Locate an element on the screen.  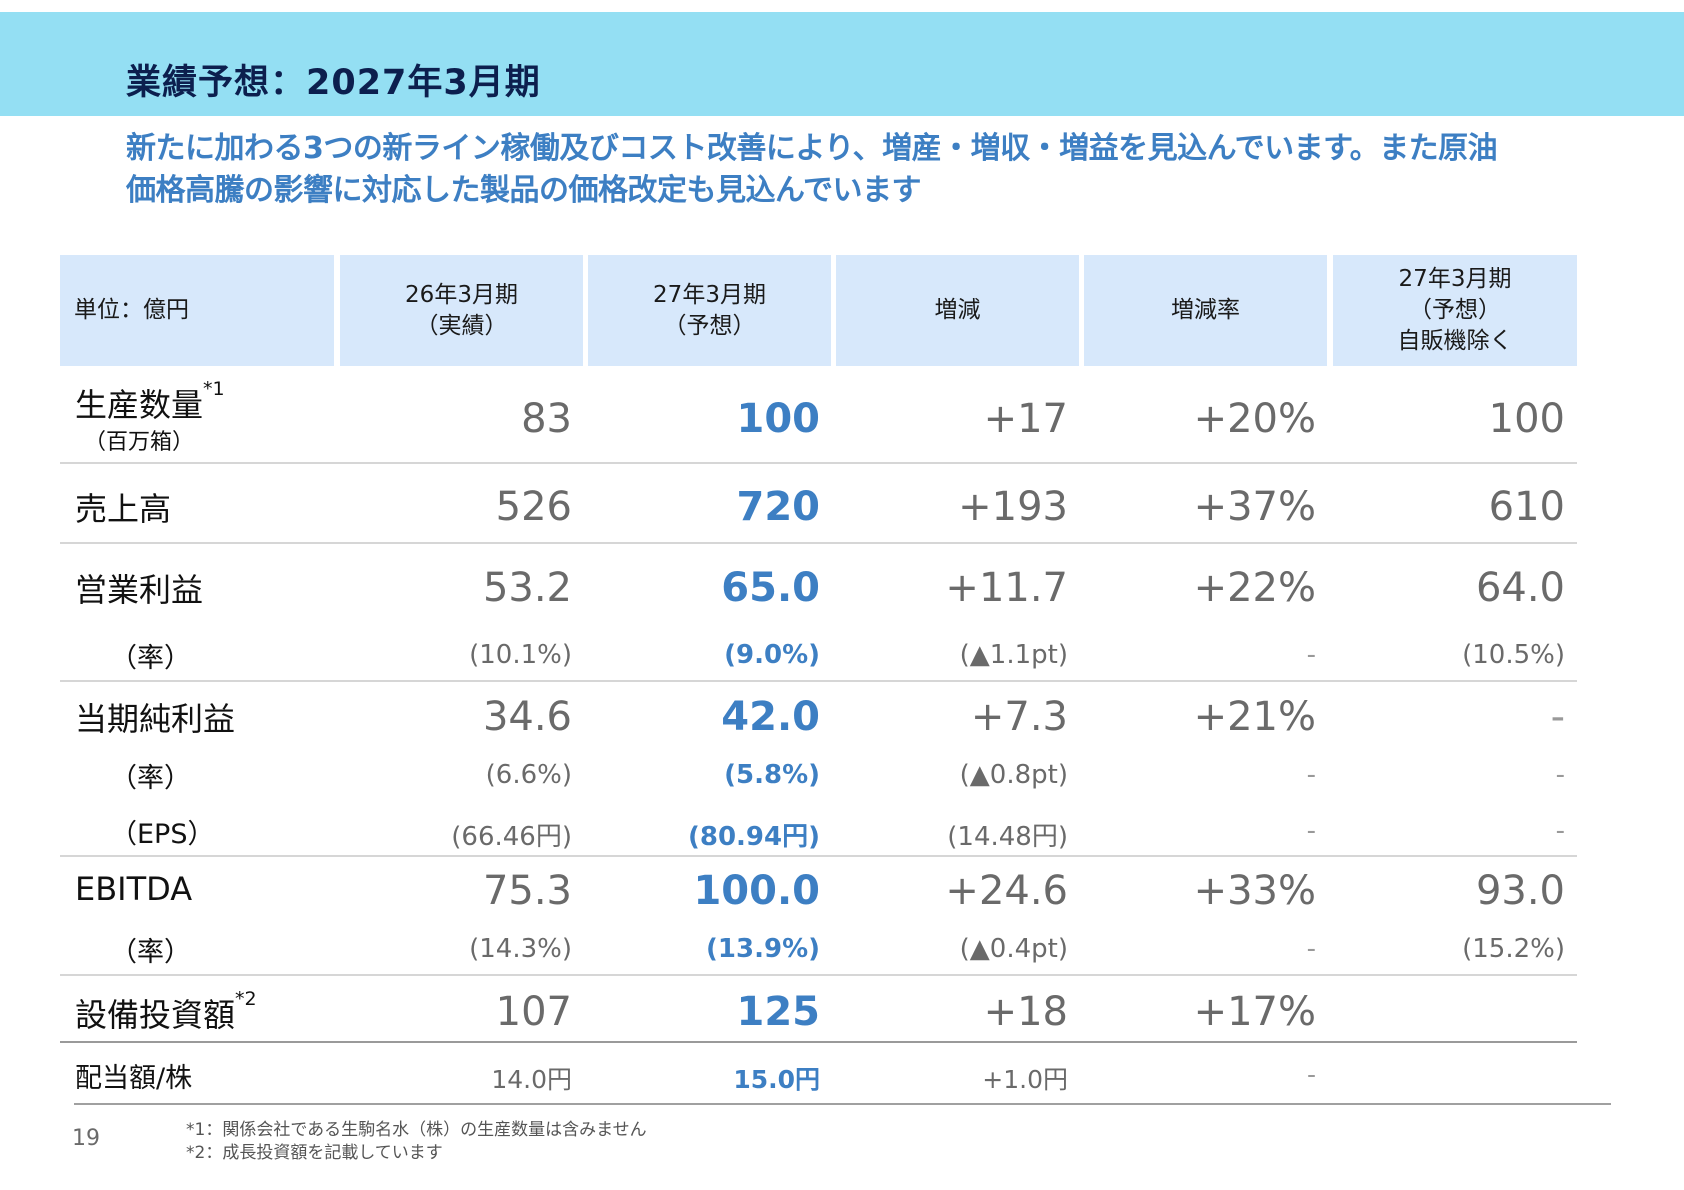
cell-sales-excl: 610 is located at coordinates (1526, 507).